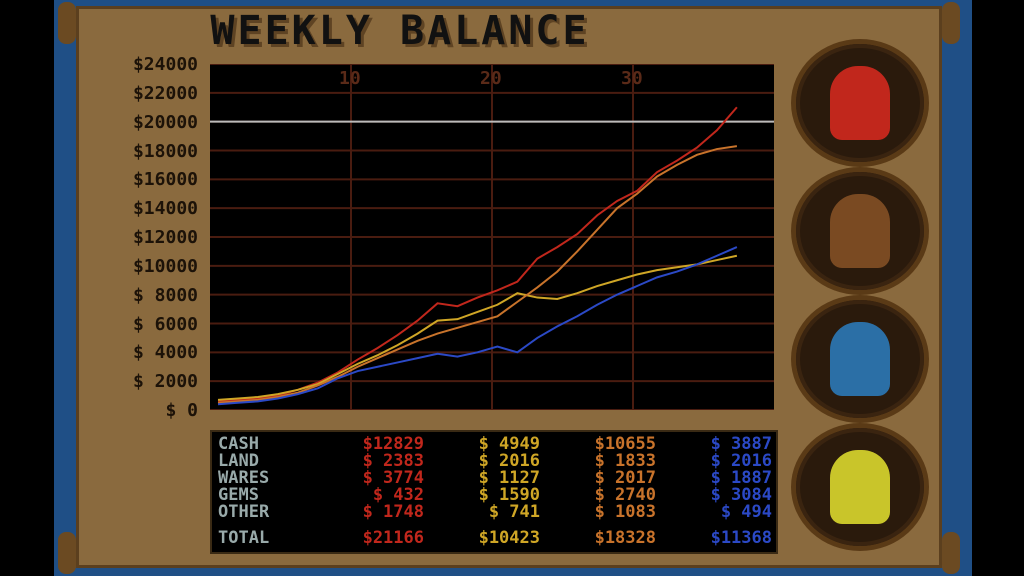 This screenshot has width=1024, height=576. Describe the element at coordinates (165, 180) in the screenshot. I see `y-tick-label: $16000` at that location.